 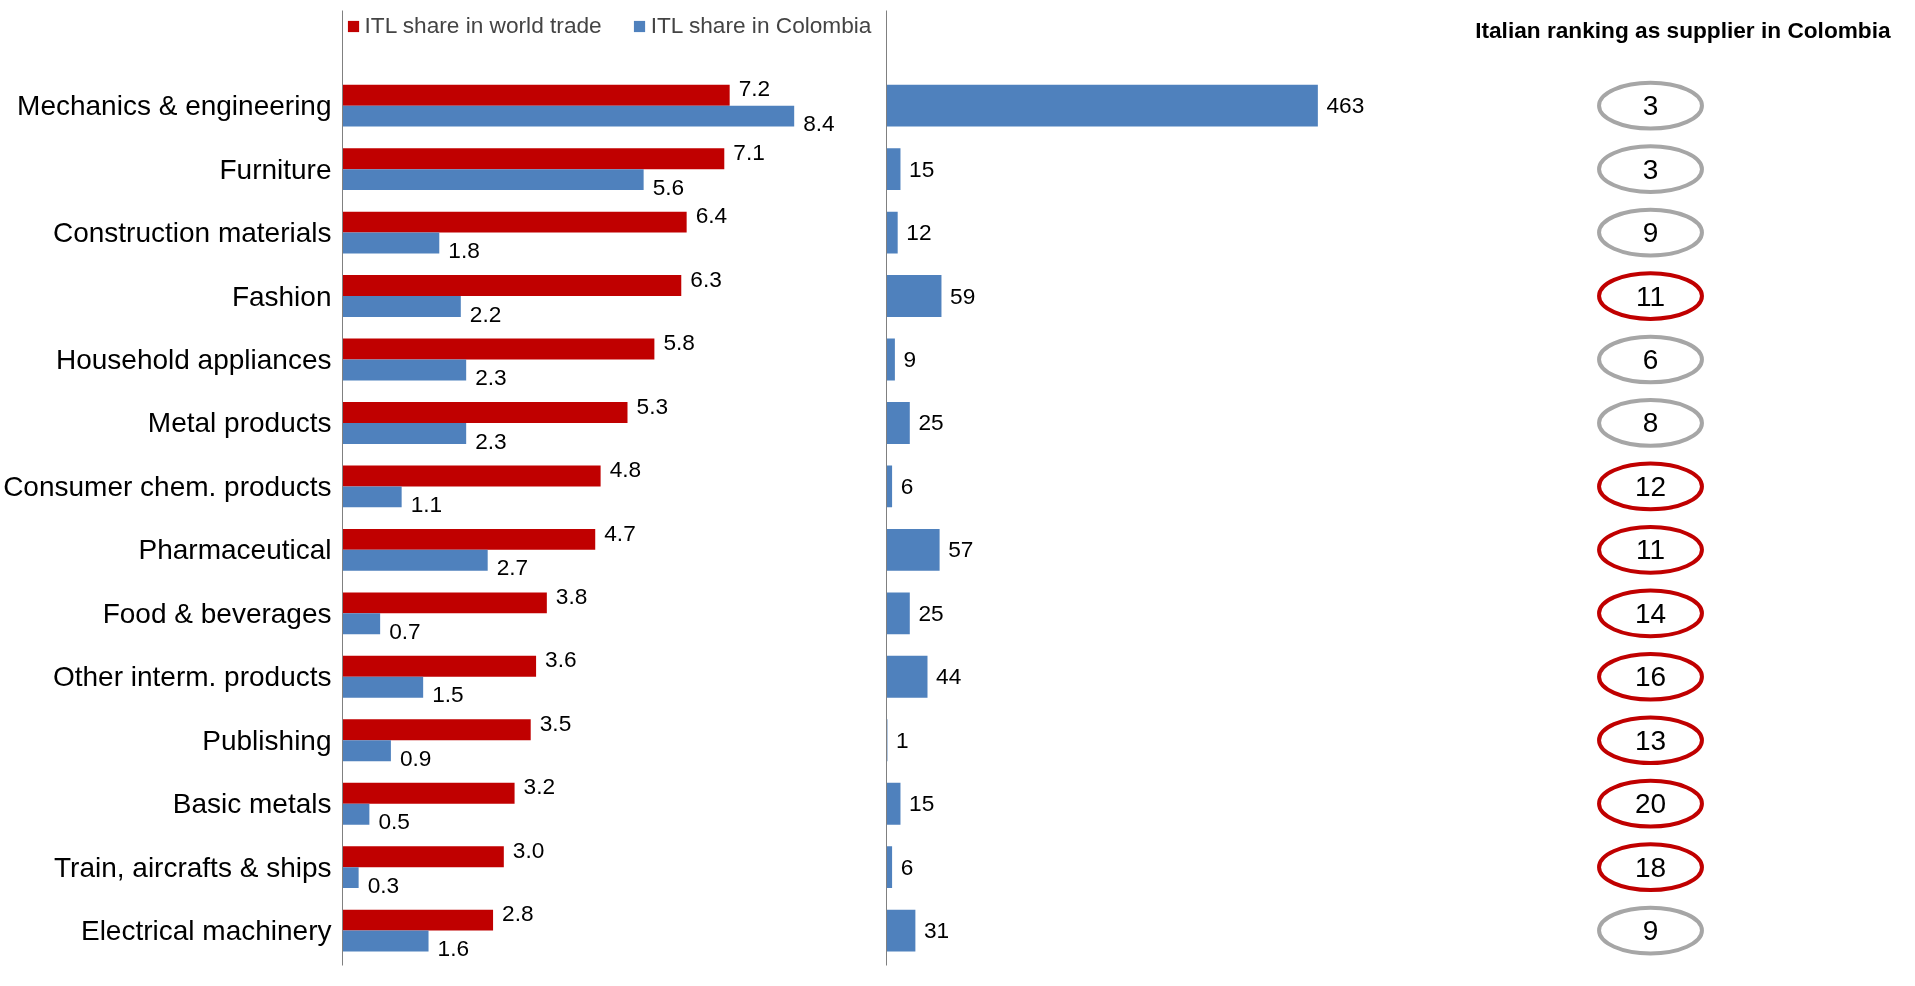 What do you see at coordinates (193, 359) in the screenshot?
I see `y-tick-label: Household appliances` at bounding box center [193, 359].